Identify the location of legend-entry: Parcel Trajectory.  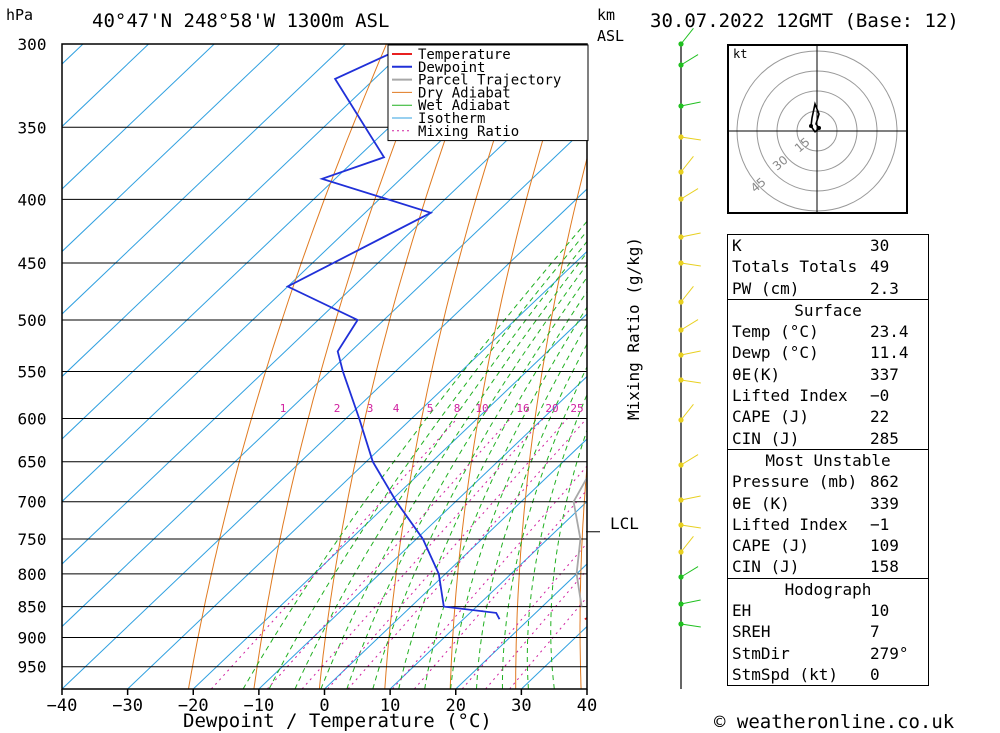
(489, 81).